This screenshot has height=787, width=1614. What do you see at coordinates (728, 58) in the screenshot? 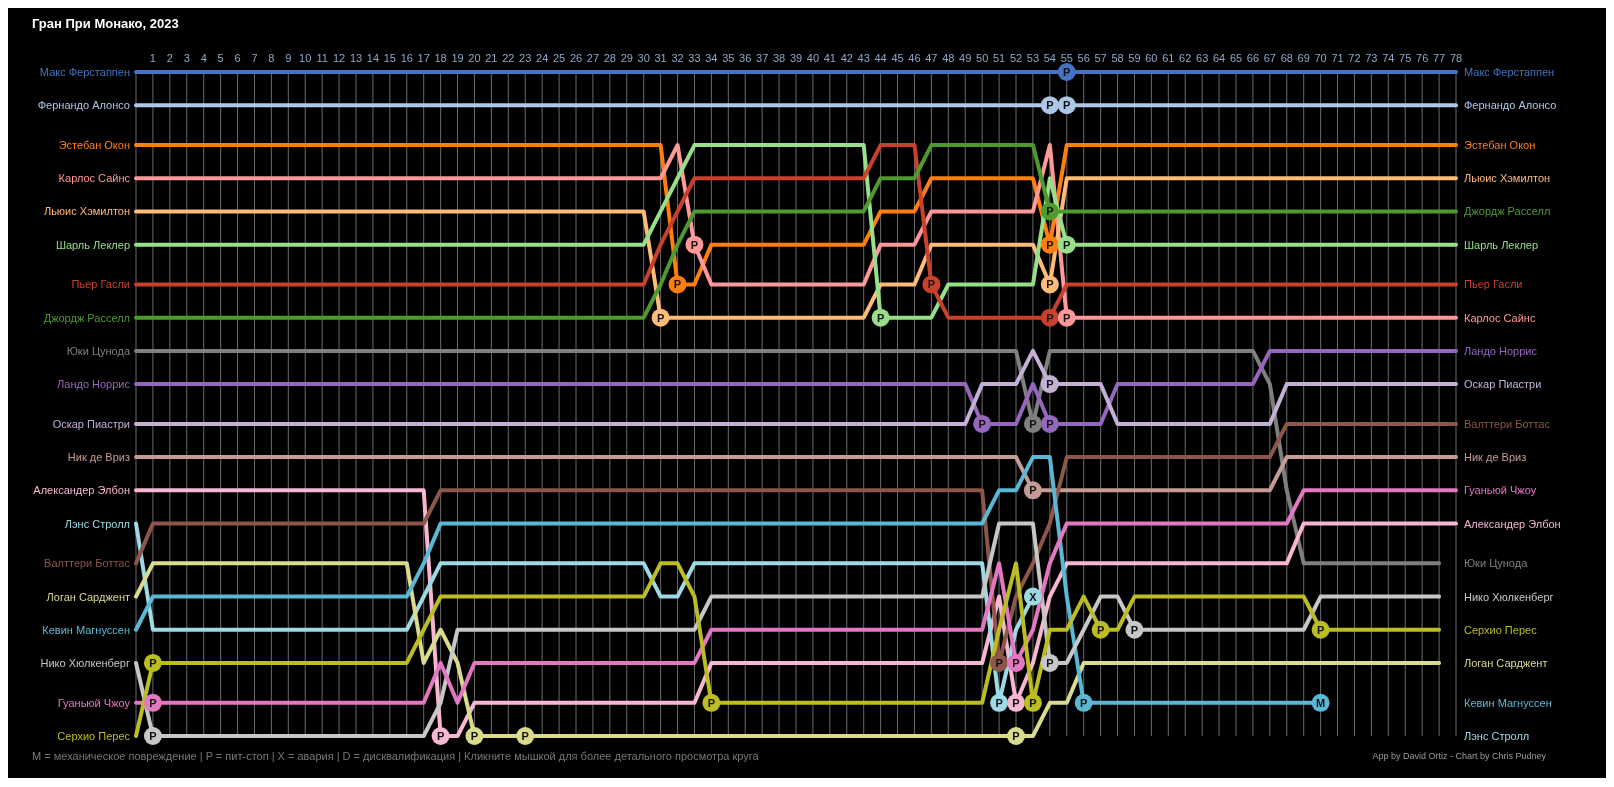
I see `x-tick-label: 35` at bounding box center [728, 58].